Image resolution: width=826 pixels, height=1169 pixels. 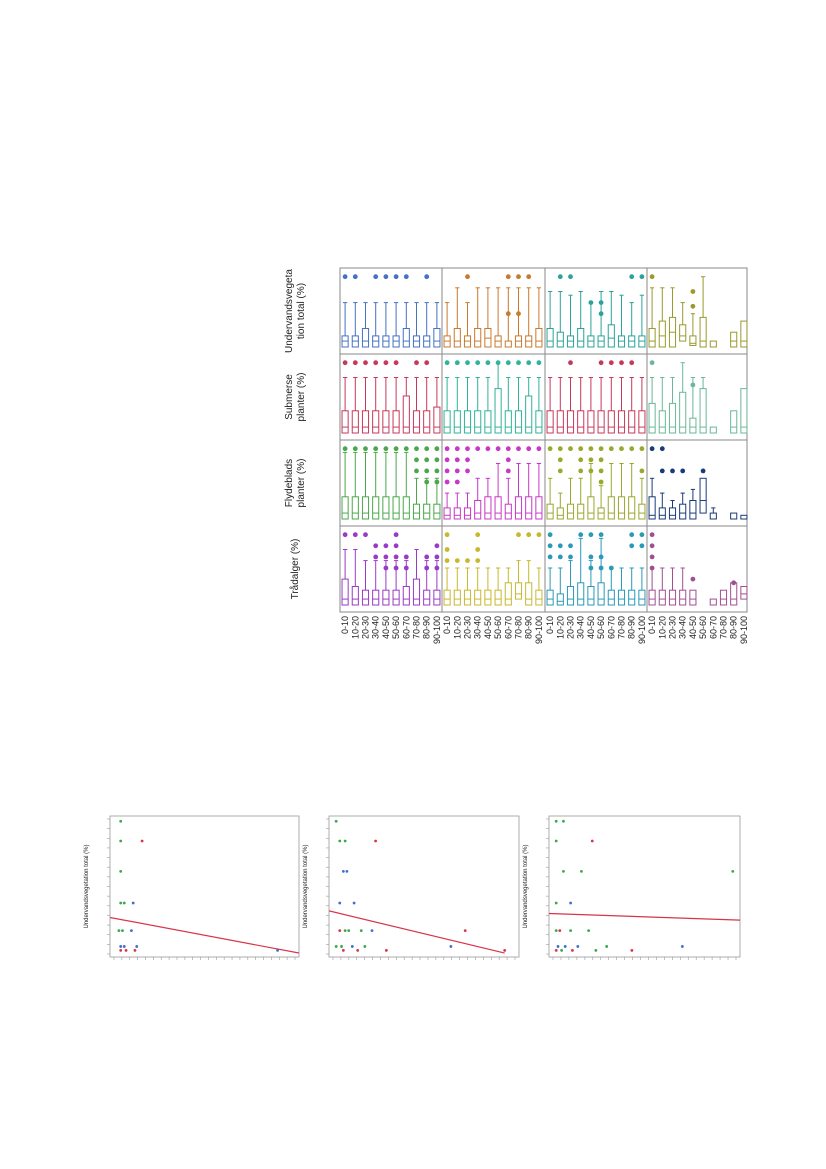 What do you see at coordinates (301, 483) in the screenshot?
I see `row-label-line: planter (%)` at bounding box center [301, 483].